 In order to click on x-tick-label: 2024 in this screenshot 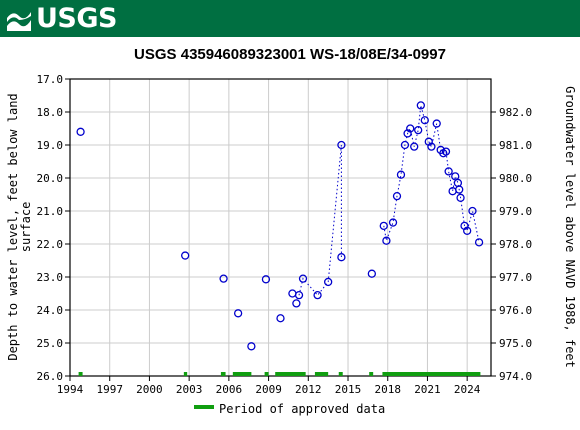, I will do `click(467, 389)`.